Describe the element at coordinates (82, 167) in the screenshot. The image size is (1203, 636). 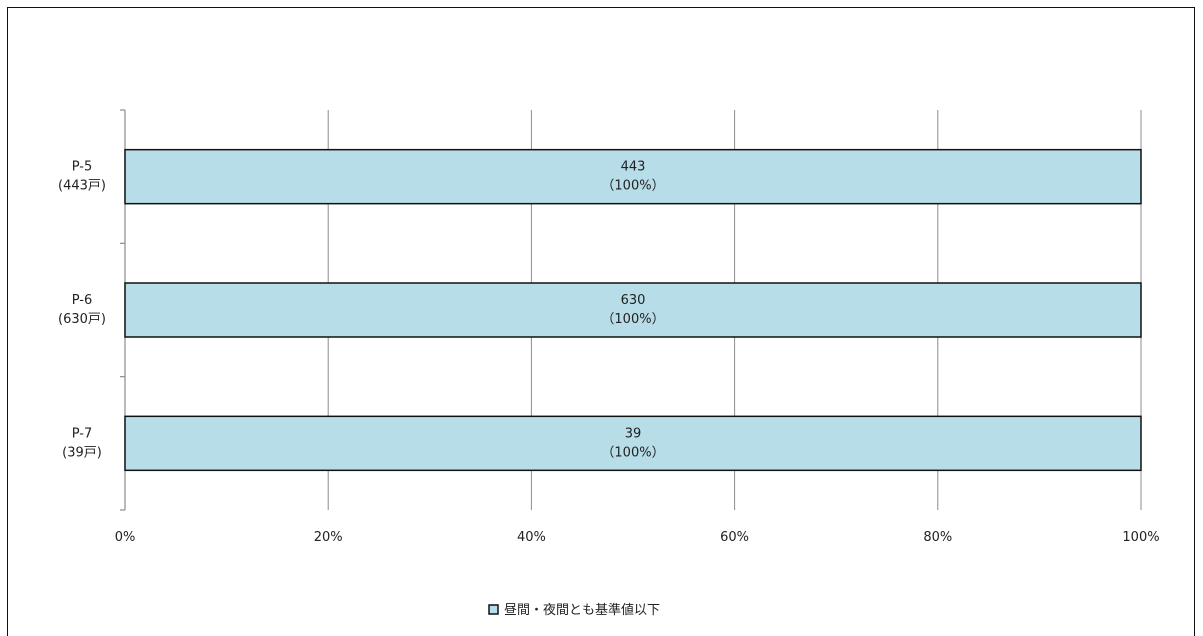
I see `category-label: P-5` at that location.